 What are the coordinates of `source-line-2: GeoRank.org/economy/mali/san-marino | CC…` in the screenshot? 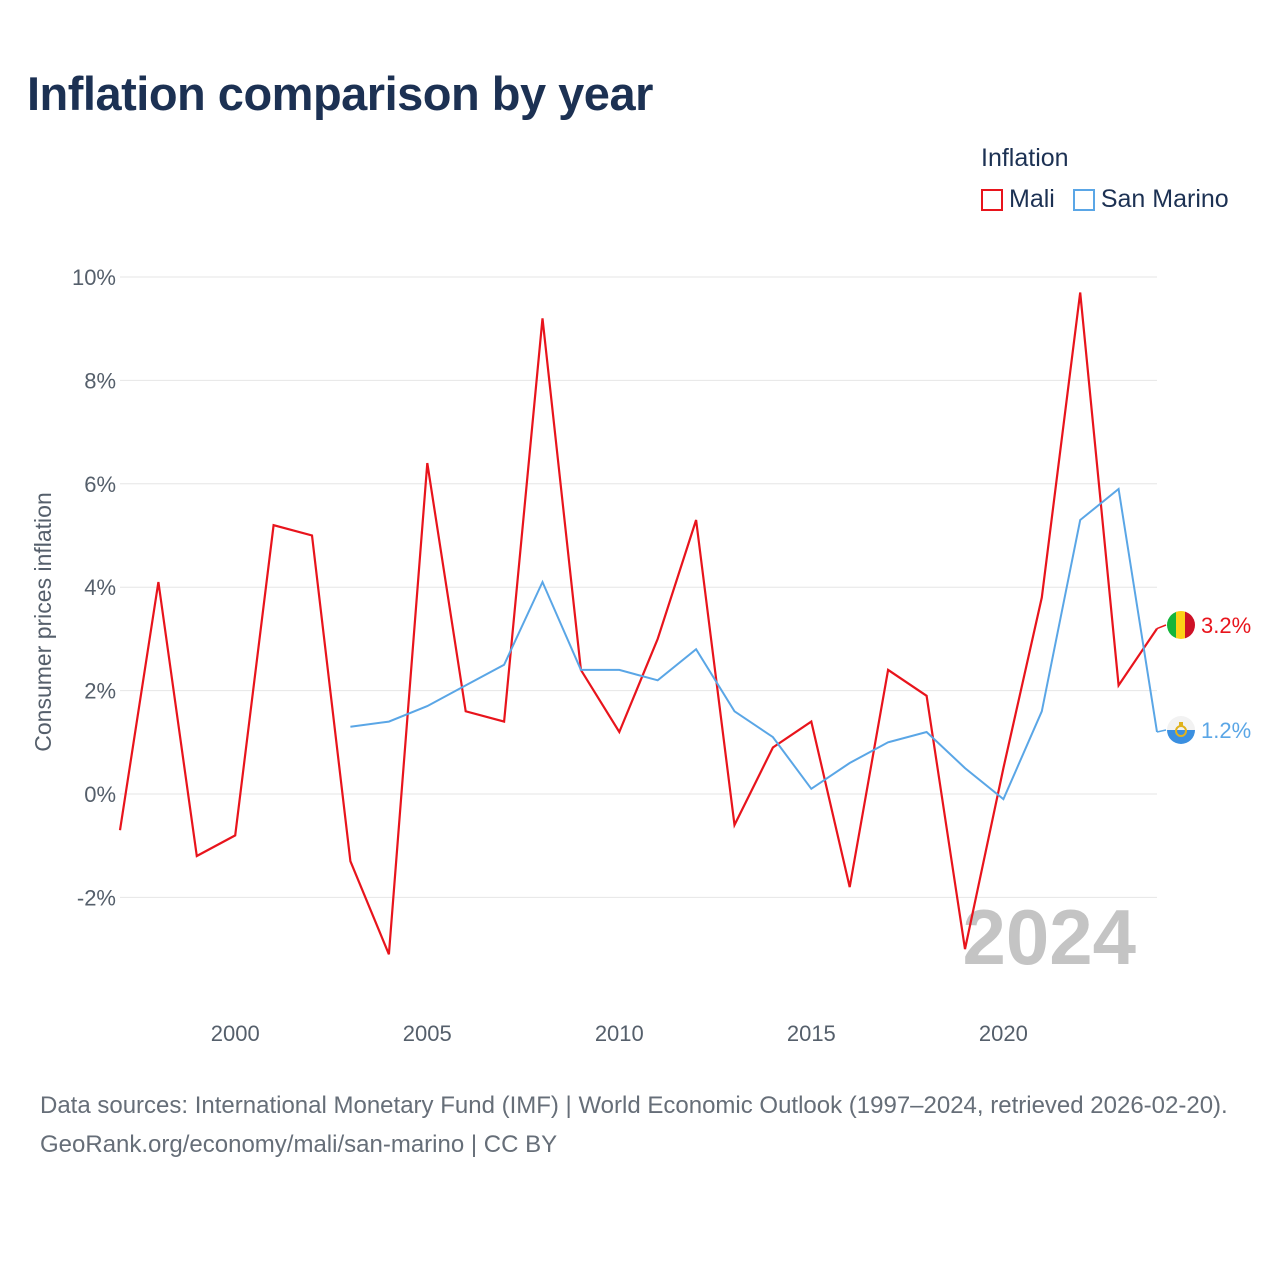 It's located at (299, 1144).